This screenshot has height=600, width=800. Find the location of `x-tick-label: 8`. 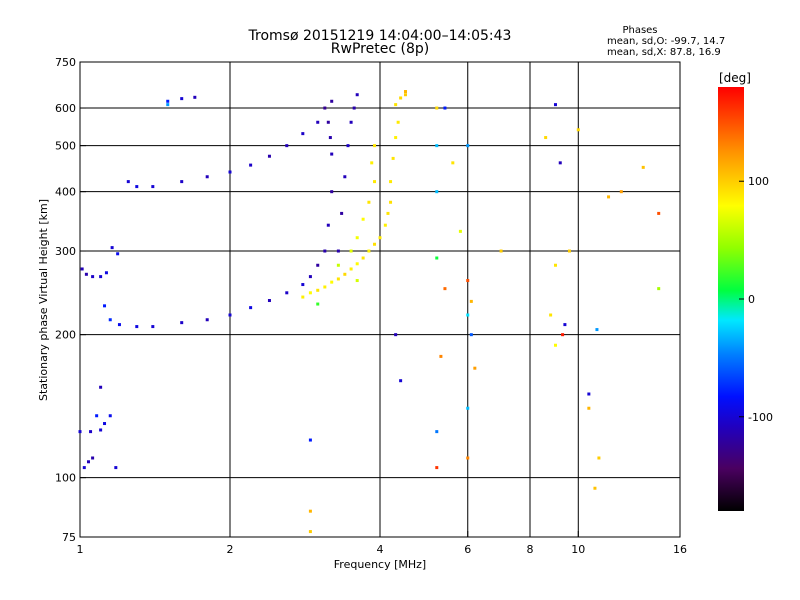

x-tick-label: 8 is located at coordinates (530, 549).